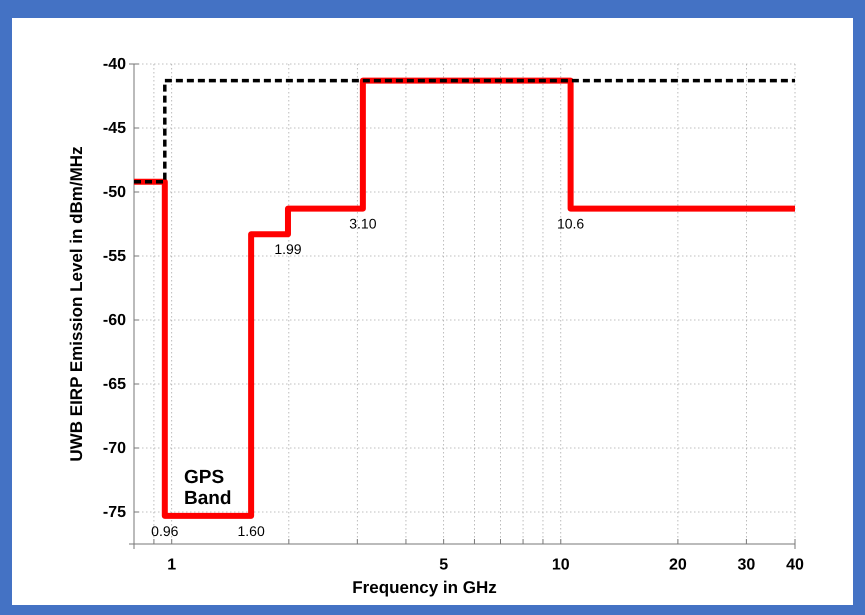 The height and width of the screenshot is (615, 865). Describe the element at coordinates (171, 565) in the screenshot. I see `x-tick-label: 1` at that location.